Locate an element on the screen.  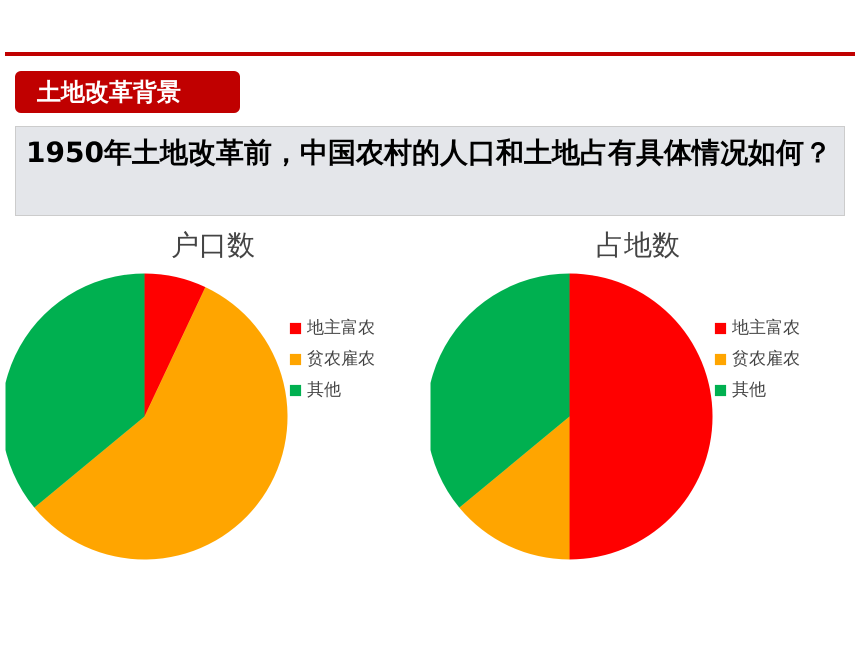
chart-title: 占地数 is located at coordinates (638, 245).